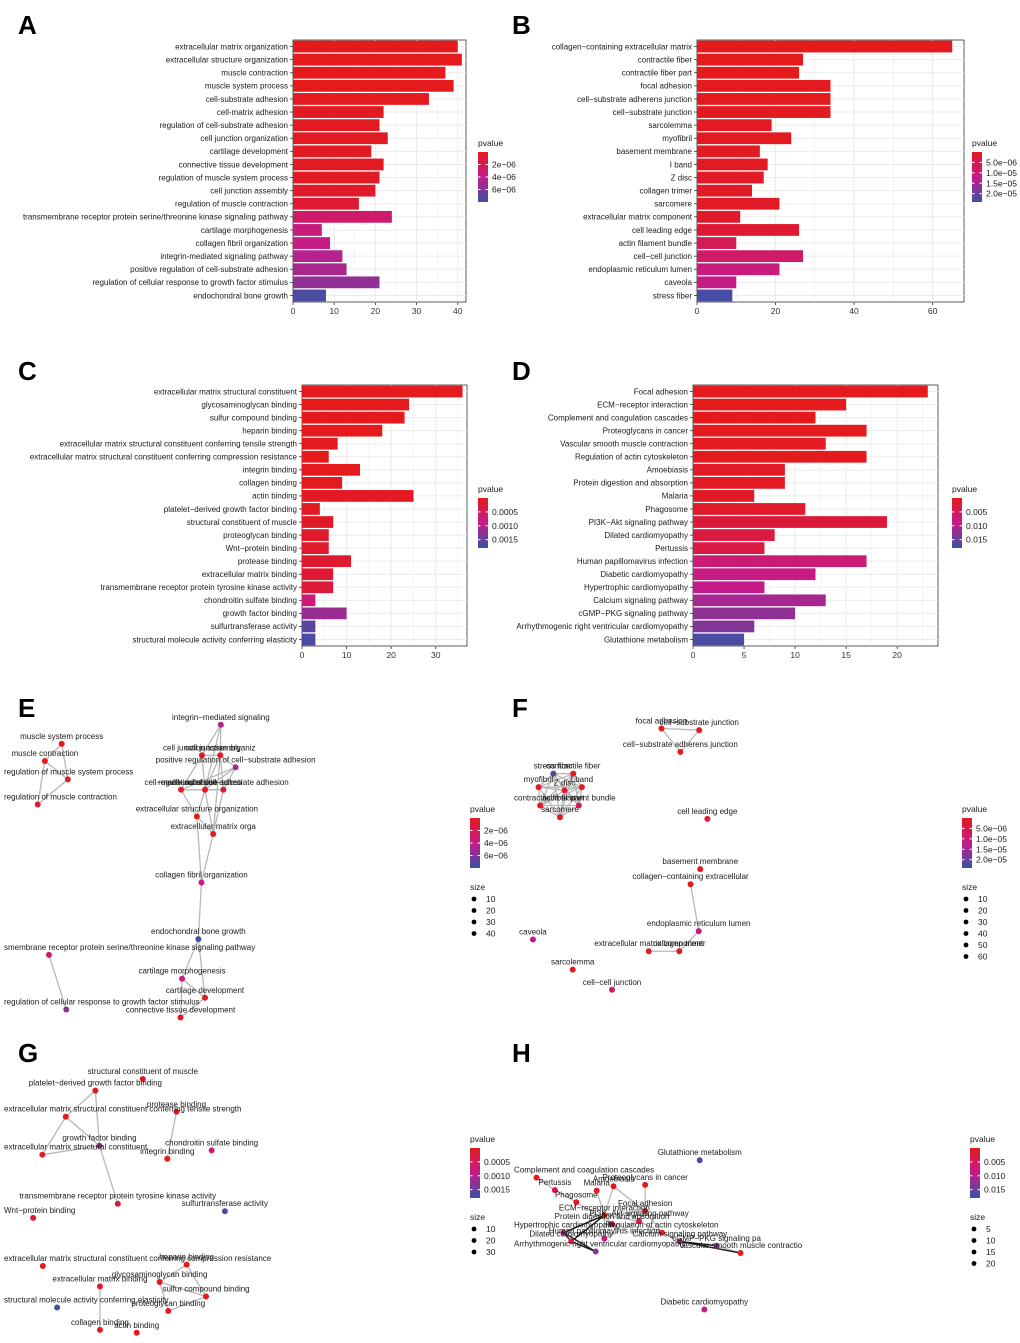 The image size is (1020, 1343). I want to click on category-label: integrin-mediated signaling pathway, so click(224, 256).